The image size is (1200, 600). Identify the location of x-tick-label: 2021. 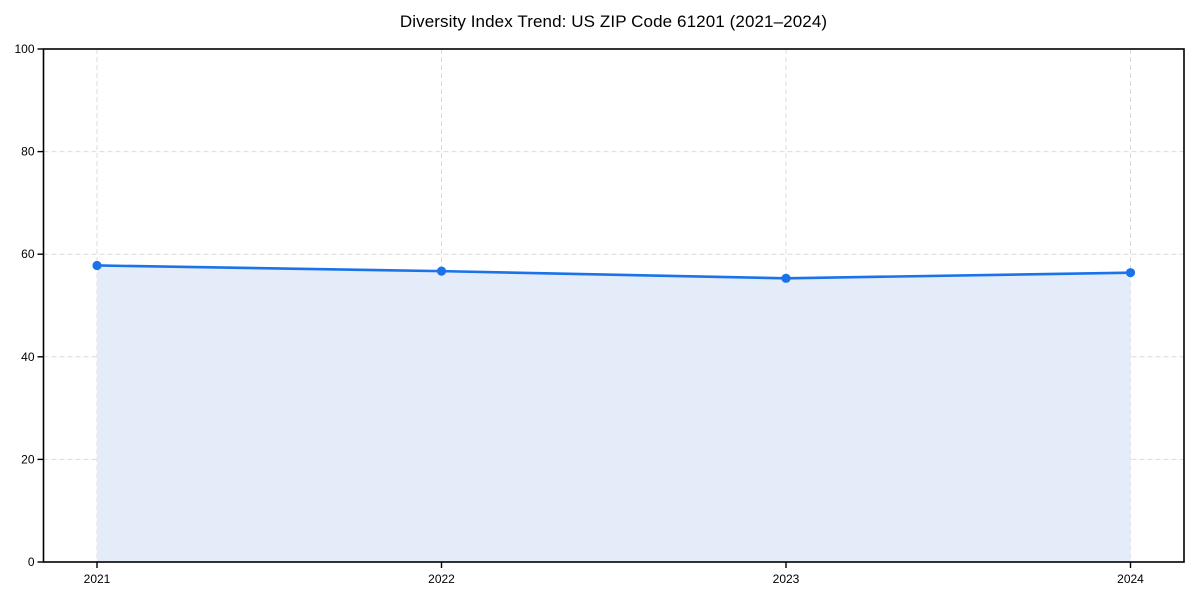
(97, 579).